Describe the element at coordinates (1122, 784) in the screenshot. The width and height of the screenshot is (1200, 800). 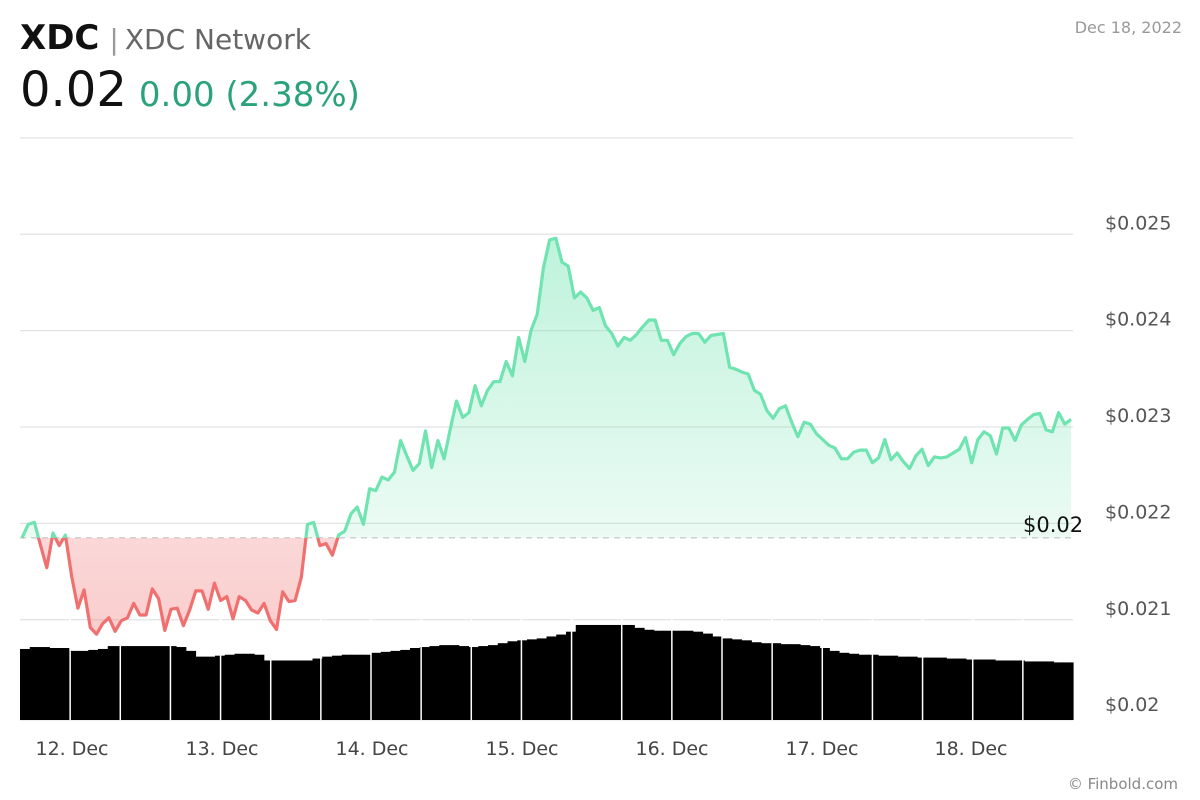
I see `source-credit: © Finbold.com` at that location.